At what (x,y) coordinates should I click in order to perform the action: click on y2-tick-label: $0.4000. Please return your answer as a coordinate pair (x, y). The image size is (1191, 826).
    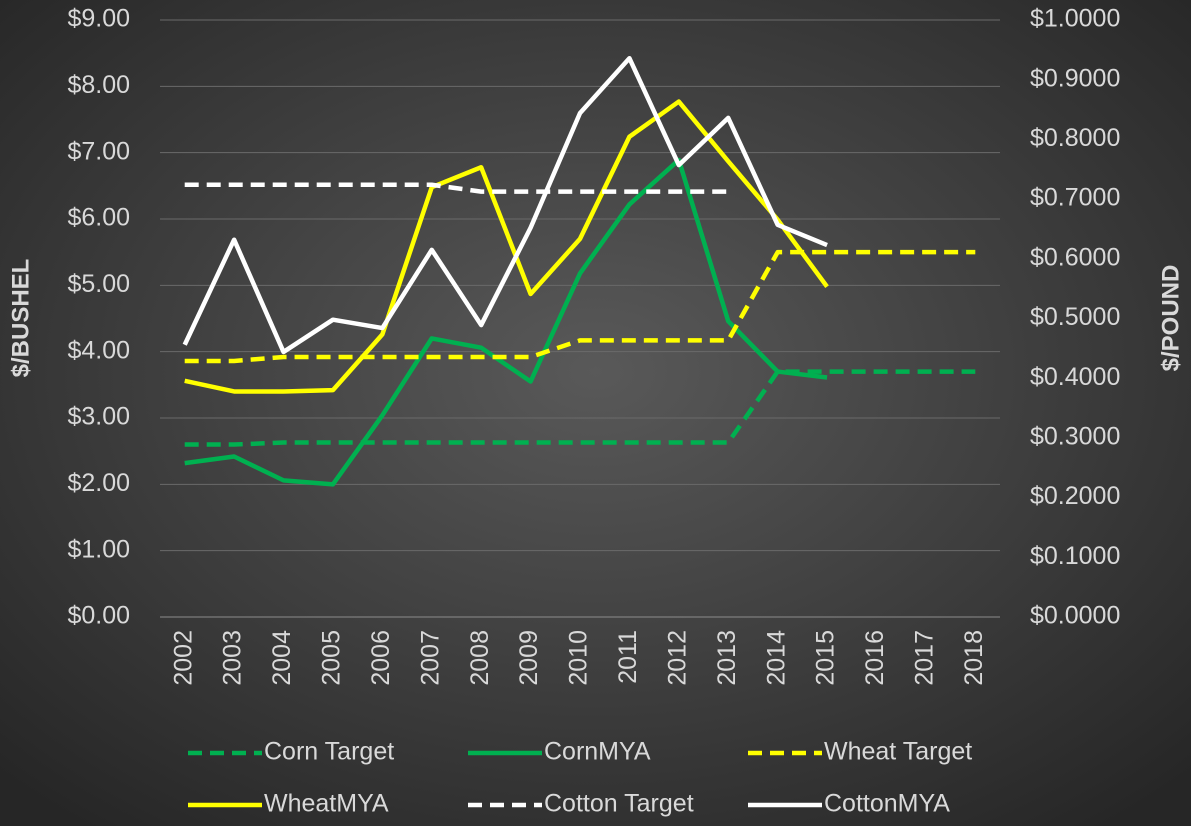
    Looking at the image, I should click on (1075, 377).